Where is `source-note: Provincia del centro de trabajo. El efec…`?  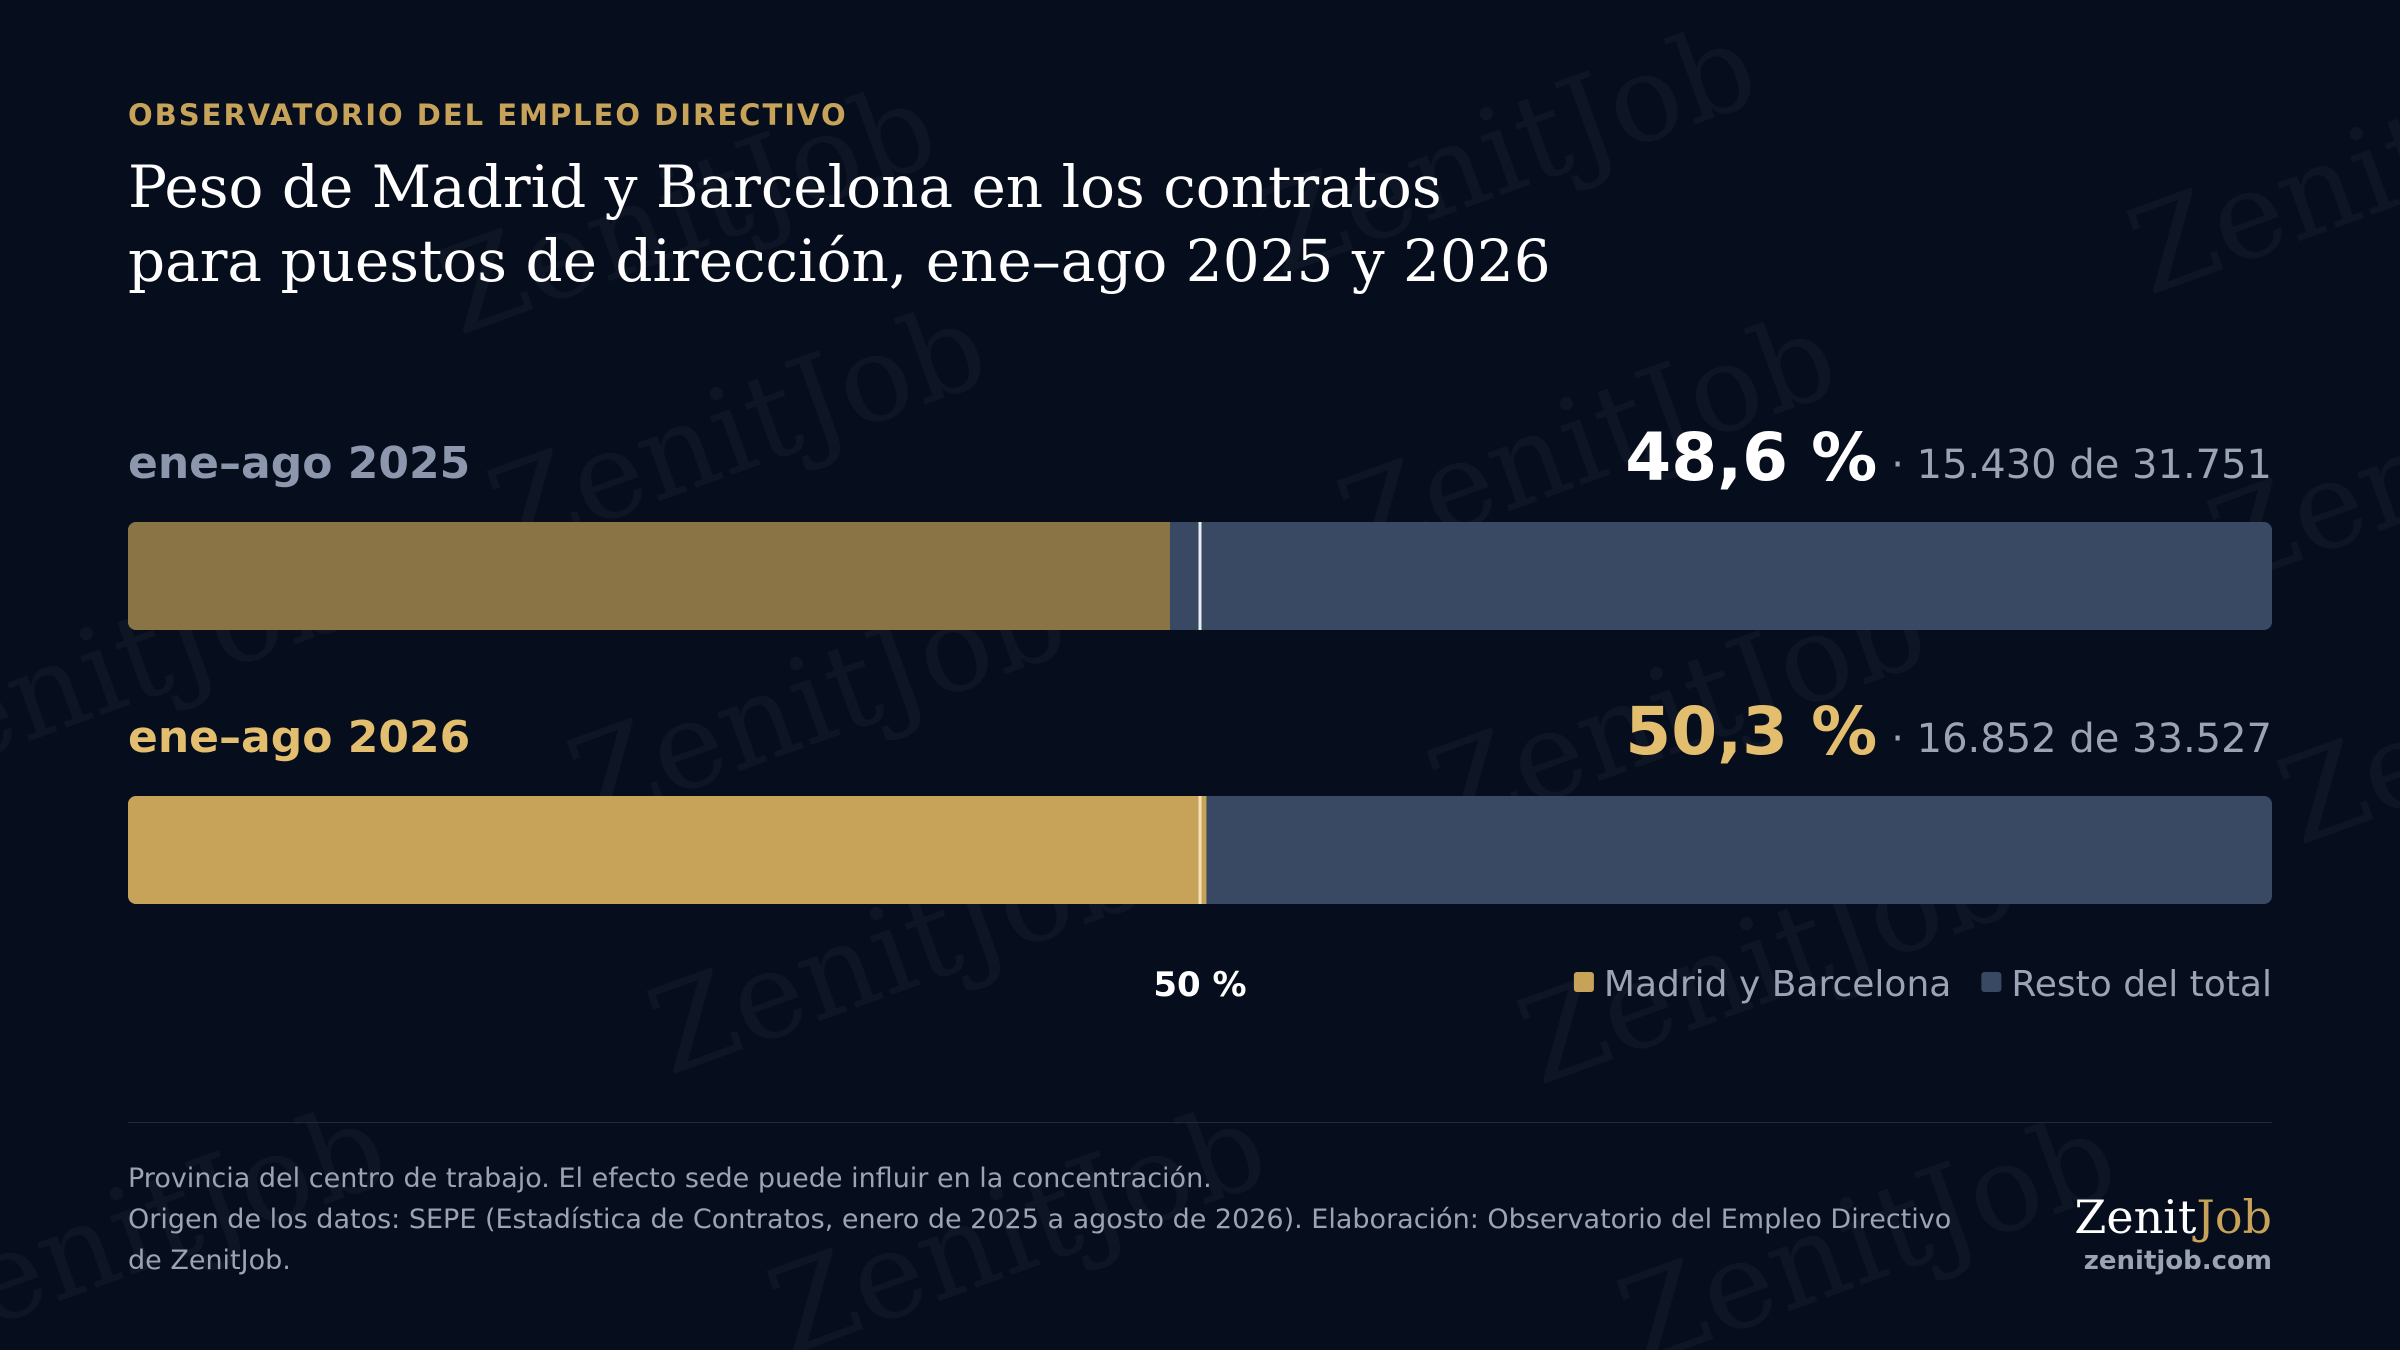
source-note: Provincia del centro de trabajo. El efec… is located at coordinates (1053, 1219).